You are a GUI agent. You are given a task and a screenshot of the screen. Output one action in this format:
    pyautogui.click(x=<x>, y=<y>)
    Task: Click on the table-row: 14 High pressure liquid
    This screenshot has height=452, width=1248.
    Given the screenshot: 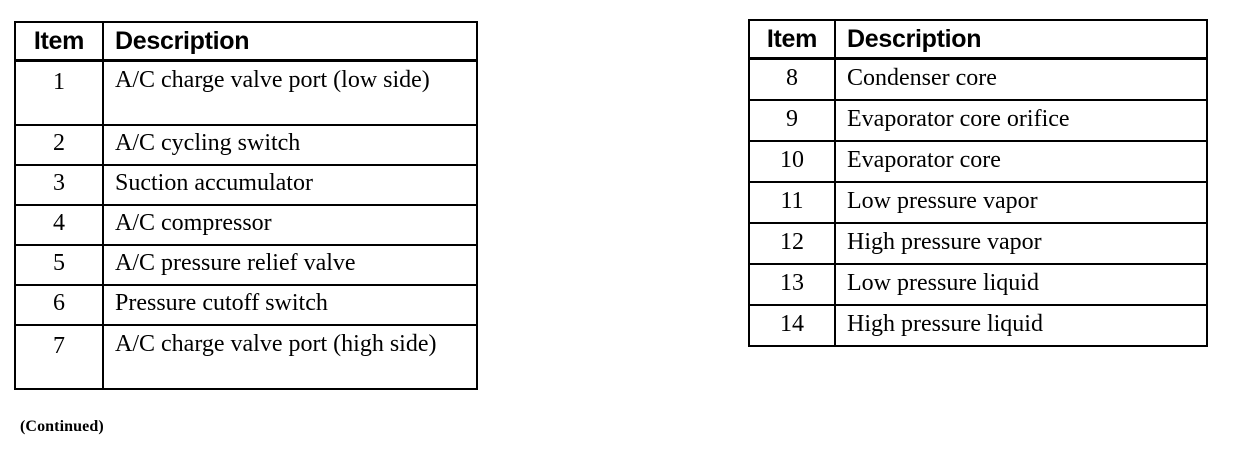 What is the action you would take?
    pyautogui.click(x=978, y=325)
    